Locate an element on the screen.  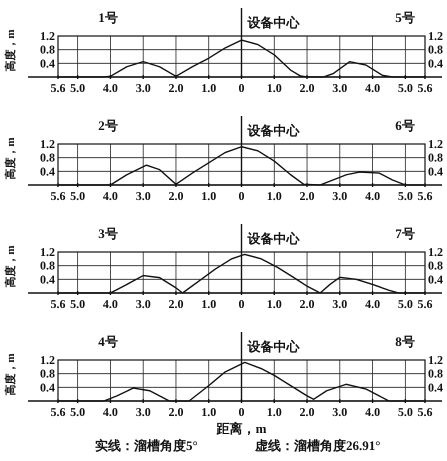
x-axis-title: 距离，m is located at coordinates (241, 428).